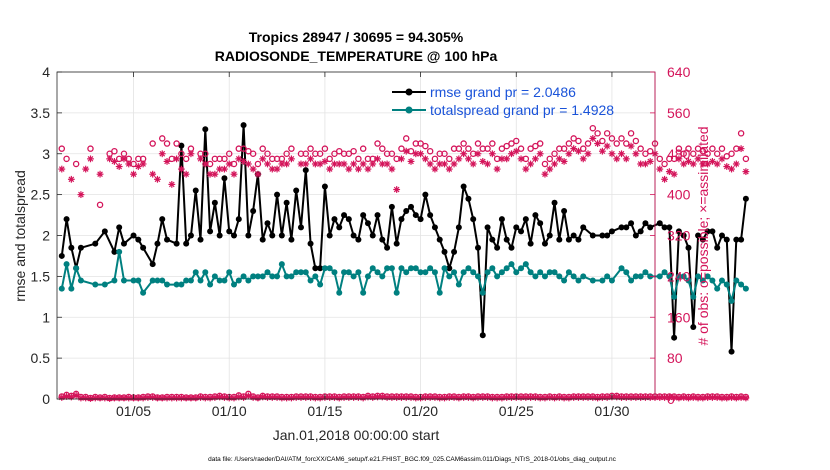 The height and width of the screenshot is (470, 830). What do you see at coordinates (503, 92) in the screenshot?
I see `legend-rmse-label: rmse grand pr = 2.0486` at bounding box center [503, 92].